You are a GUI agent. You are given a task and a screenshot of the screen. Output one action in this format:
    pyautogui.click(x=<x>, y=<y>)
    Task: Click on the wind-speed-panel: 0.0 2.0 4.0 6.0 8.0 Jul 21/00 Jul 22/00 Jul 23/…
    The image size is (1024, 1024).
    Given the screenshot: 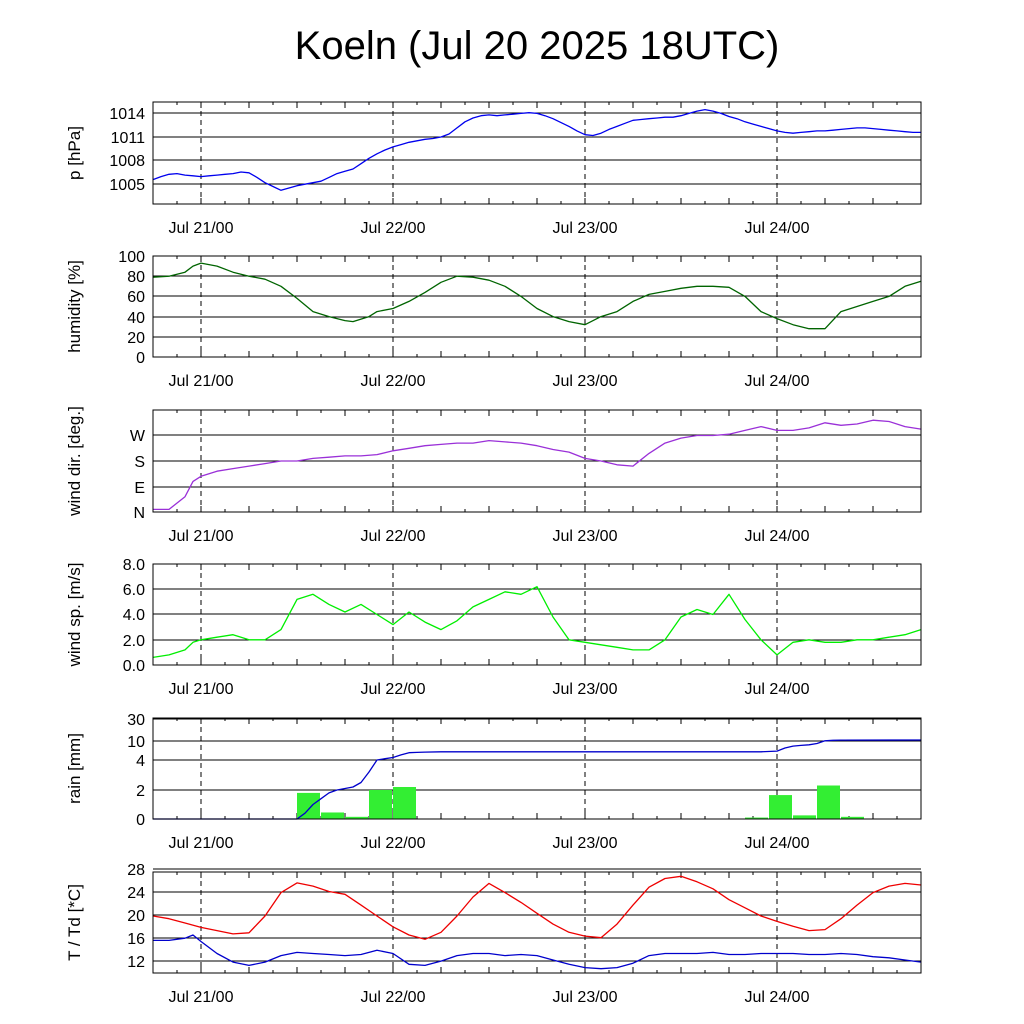 What is the action you would take?
    pyautogui.click(x=493, y=627)
    